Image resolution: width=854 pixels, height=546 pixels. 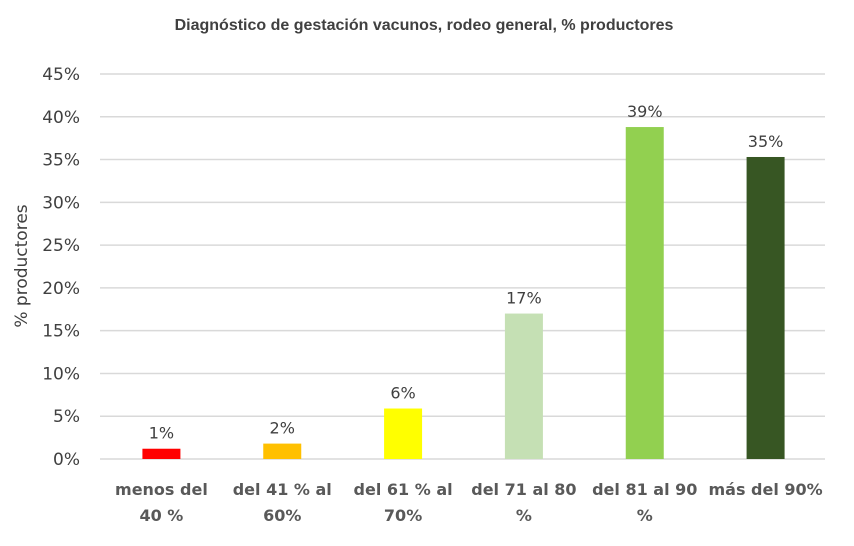 I want to click on y-tick-label: 30%, so click(x=61, y=203).